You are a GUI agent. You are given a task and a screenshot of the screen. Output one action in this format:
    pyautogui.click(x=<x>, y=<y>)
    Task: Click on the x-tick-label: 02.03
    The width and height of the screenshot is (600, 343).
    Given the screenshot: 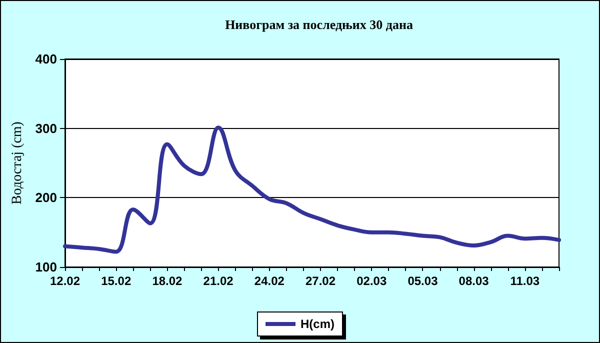 What is the action you would take?
    pyautogui.click(x=371, y=281)
    